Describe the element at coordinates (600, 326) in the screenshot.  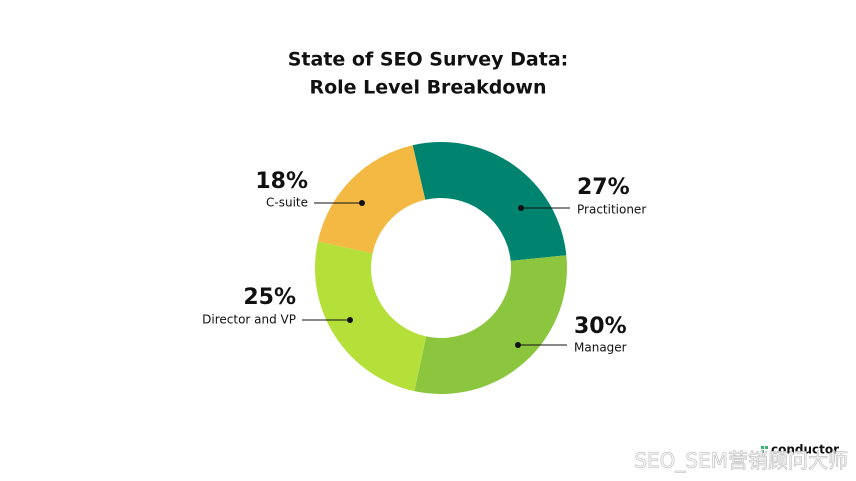
I see `value-label: 30%` at that location.